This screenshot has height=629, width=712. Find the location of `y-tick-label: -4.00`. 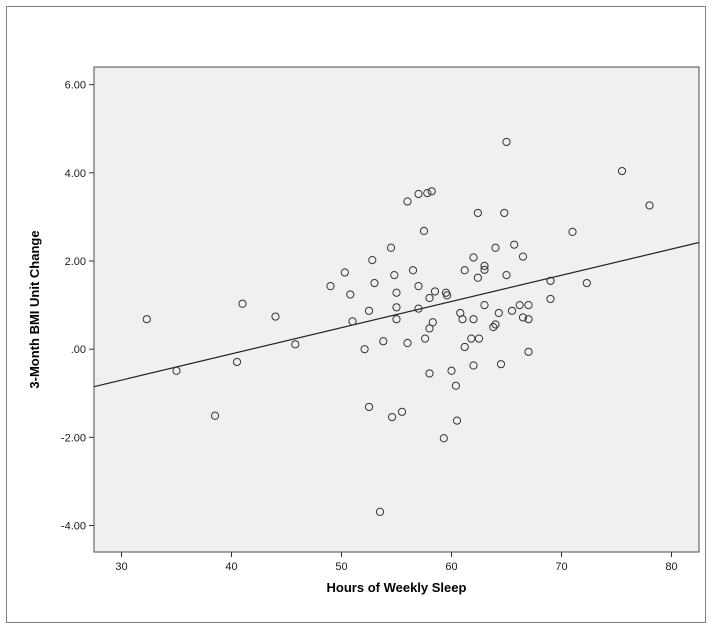

y-tick-label: -4.00 is located at coordinates (73, 527).